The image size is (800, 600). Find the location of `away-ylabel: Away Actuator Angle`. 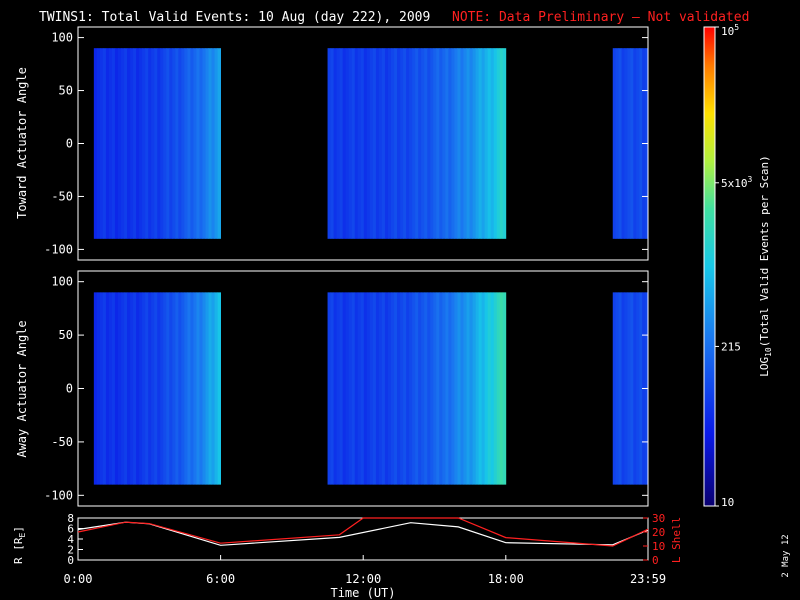

away-ylabel: Away Actuator Angle is located at coordinates (22, 388).